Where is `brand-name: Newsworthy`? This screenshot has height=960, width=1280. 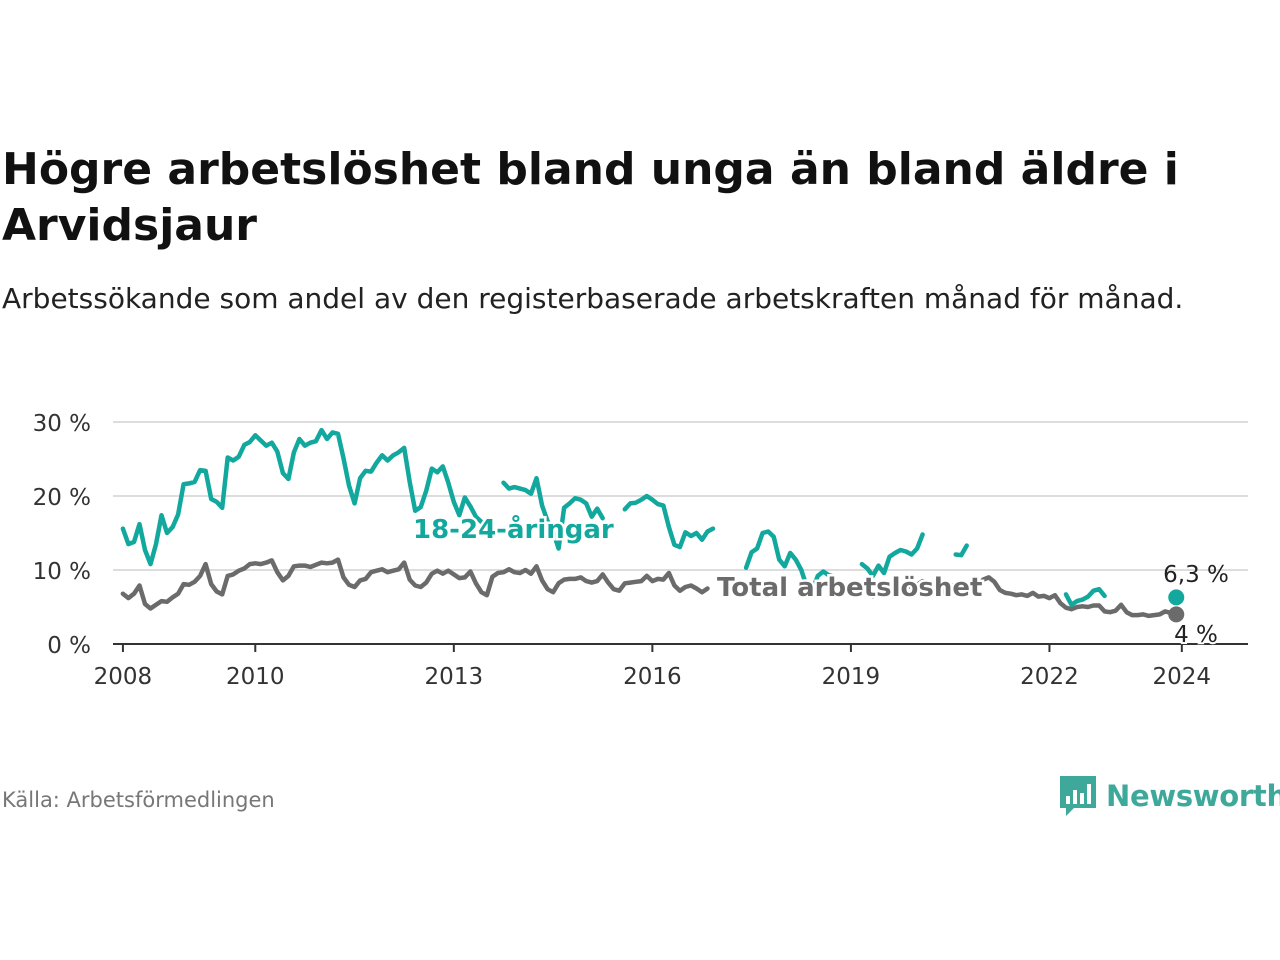 brand-name: Newsworthy is located at coordinates (1193, 796).